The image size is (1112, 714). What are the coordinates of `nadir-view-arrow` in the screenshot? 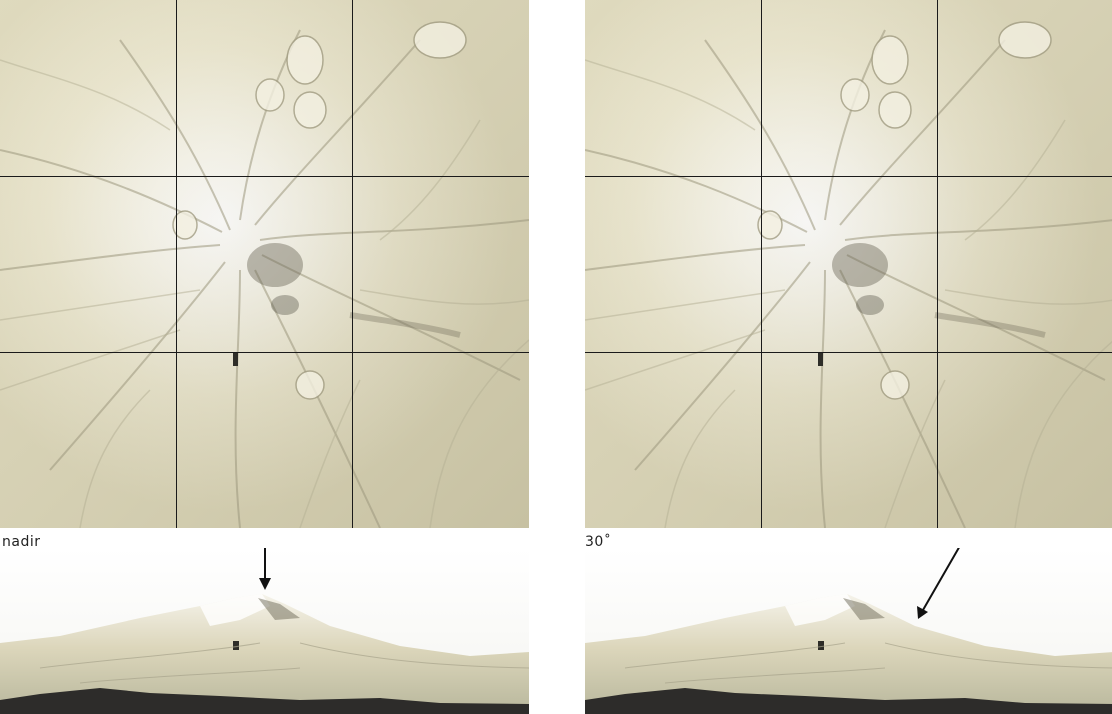 It's located at (265, 569).